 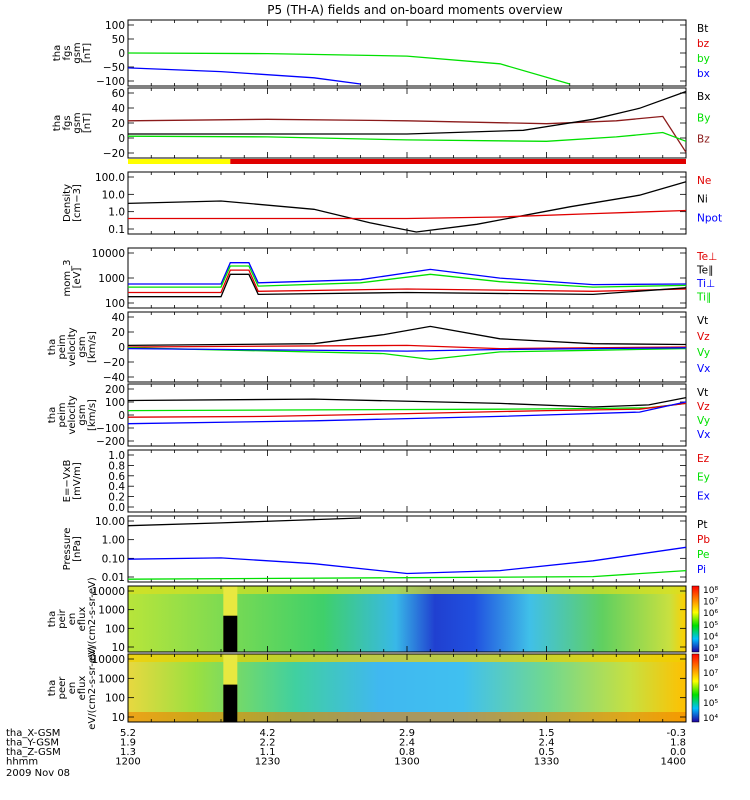 I want to click on y-axis-label: E=−VxB[mV/m], so click(x=72, y=481).